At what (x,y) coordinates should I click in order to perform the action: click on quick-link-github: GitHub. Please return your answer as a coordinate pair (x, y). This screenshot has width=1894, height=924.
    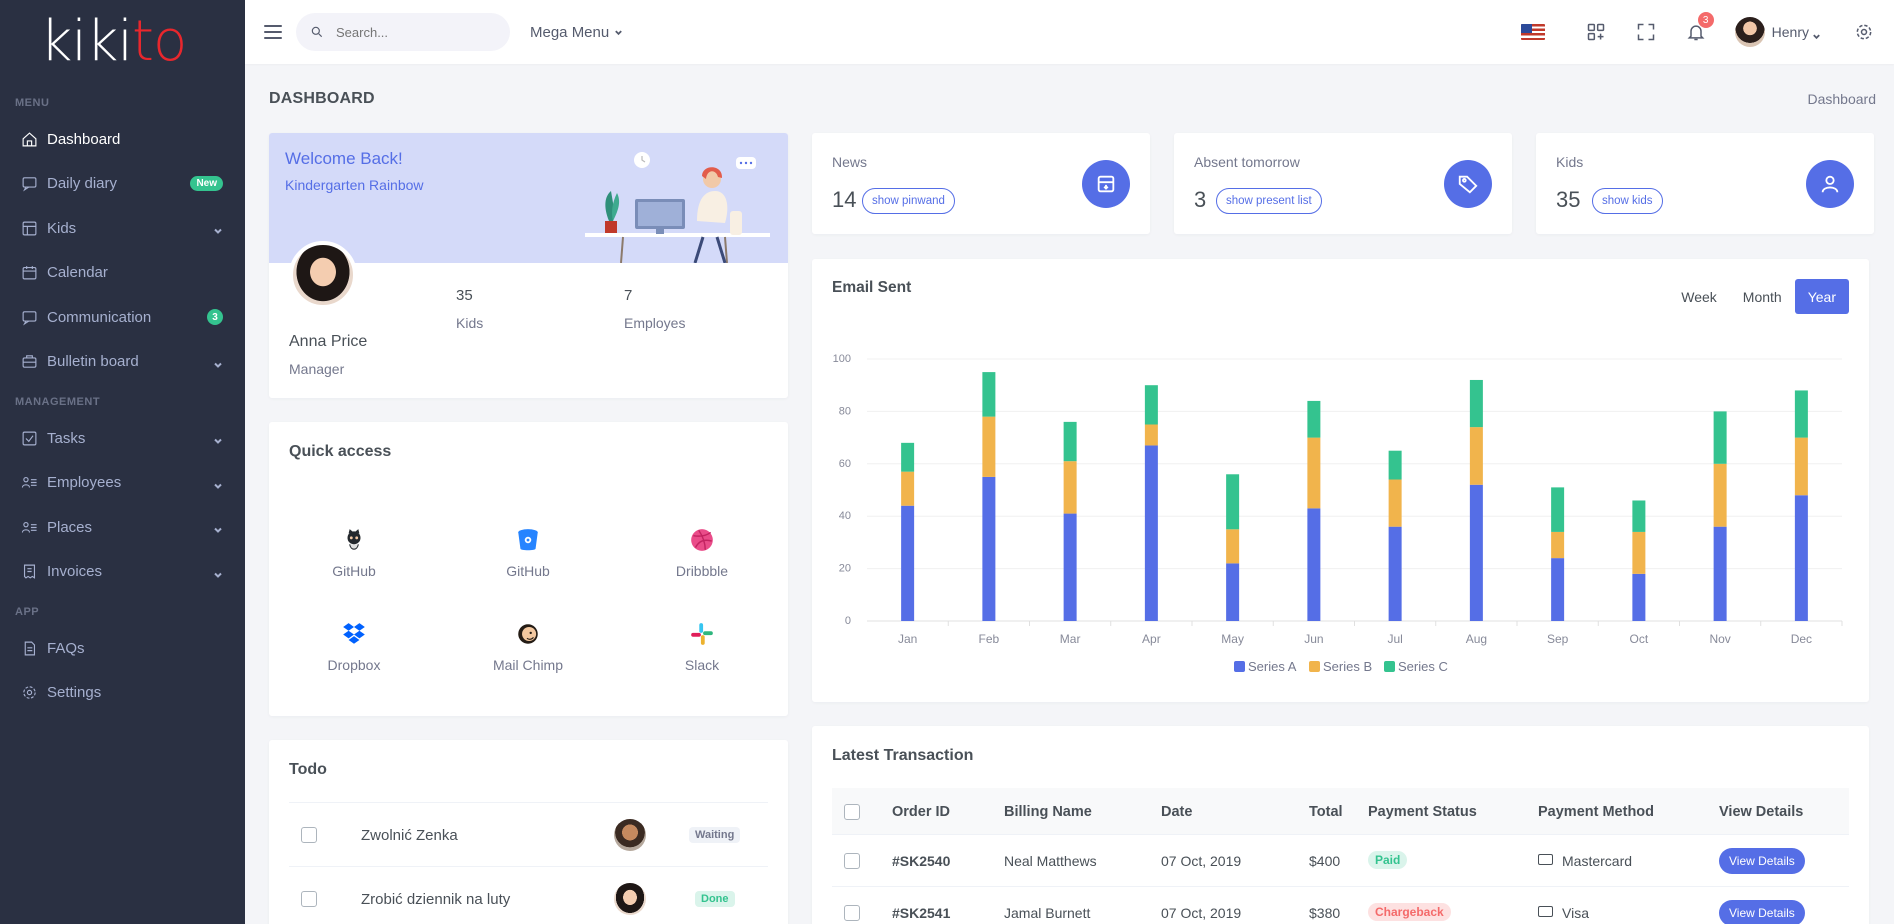
    Looking at the image, I should click on (354, 552).